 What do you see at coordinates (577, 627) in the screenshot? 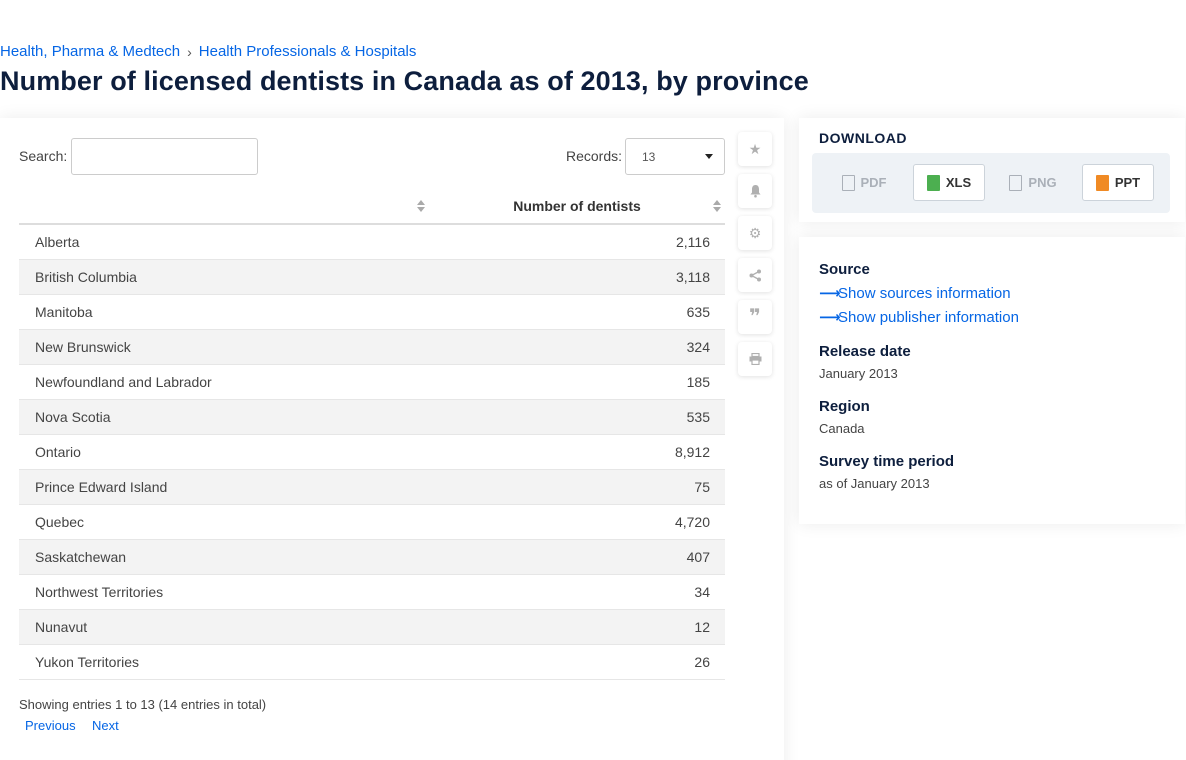
I see `row-value: 12` at bounding box center [577, 627].